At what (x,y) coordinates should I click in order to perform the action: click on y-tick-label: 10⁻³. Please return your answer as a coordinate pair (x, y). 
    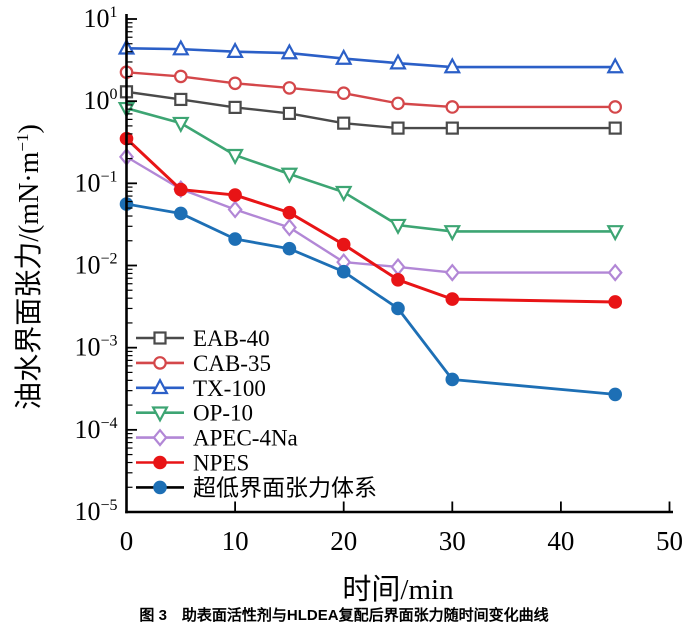
    Looking at the image, I should click on (95, 347).